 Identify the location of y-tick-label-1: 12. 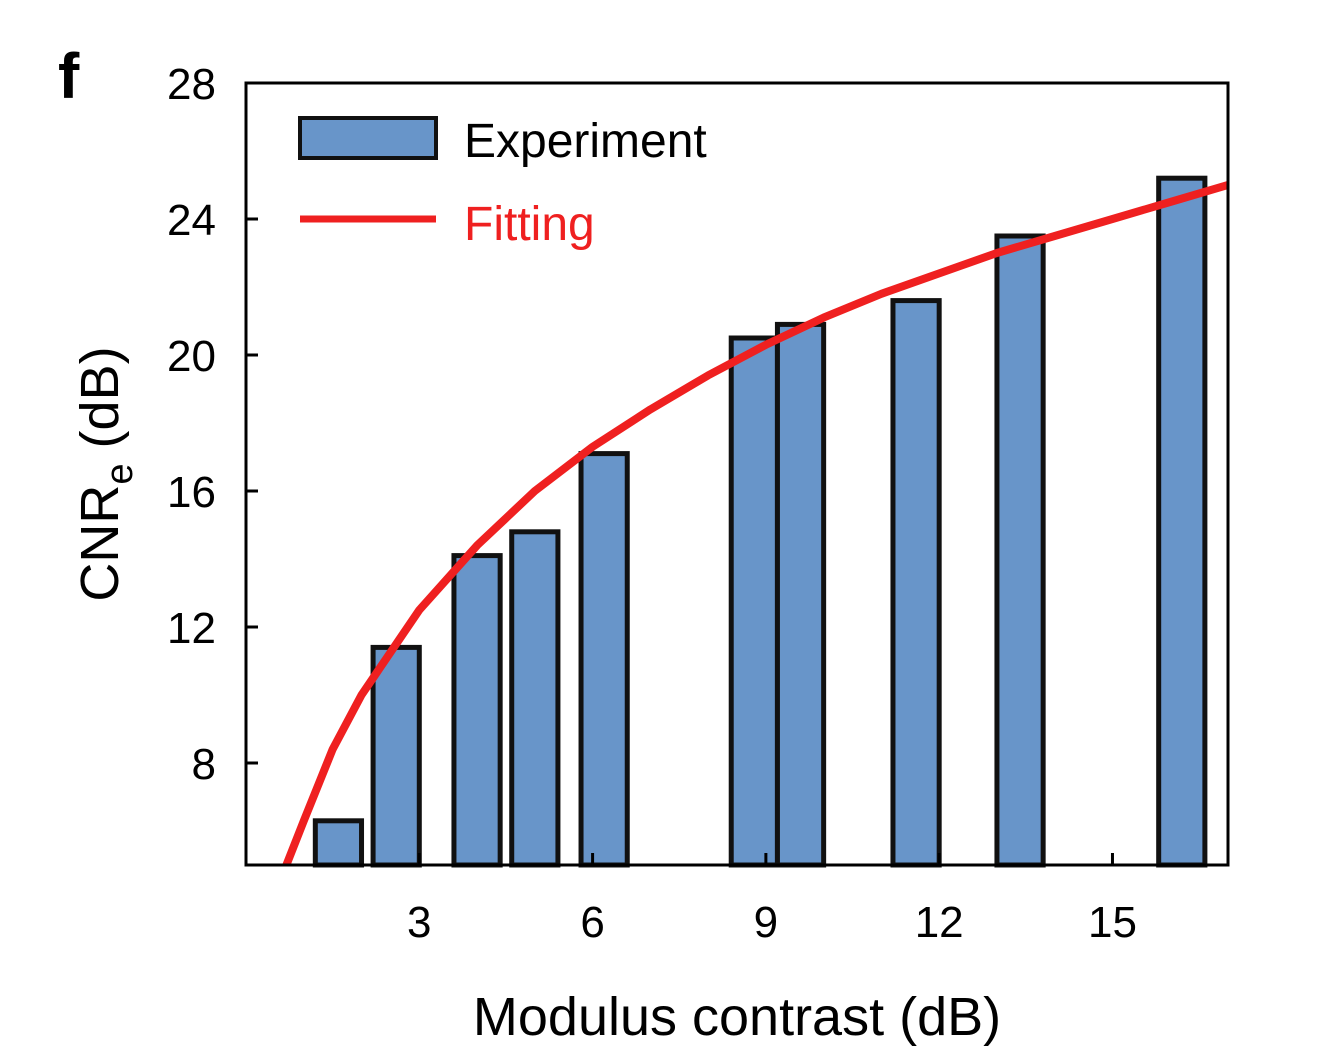
(191, 628).